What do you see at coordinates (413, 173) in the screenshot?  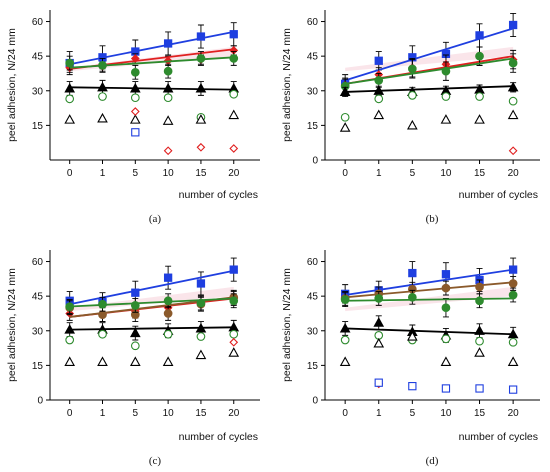 I see `x-tick-label: 5` at bounding box center [413, 173].